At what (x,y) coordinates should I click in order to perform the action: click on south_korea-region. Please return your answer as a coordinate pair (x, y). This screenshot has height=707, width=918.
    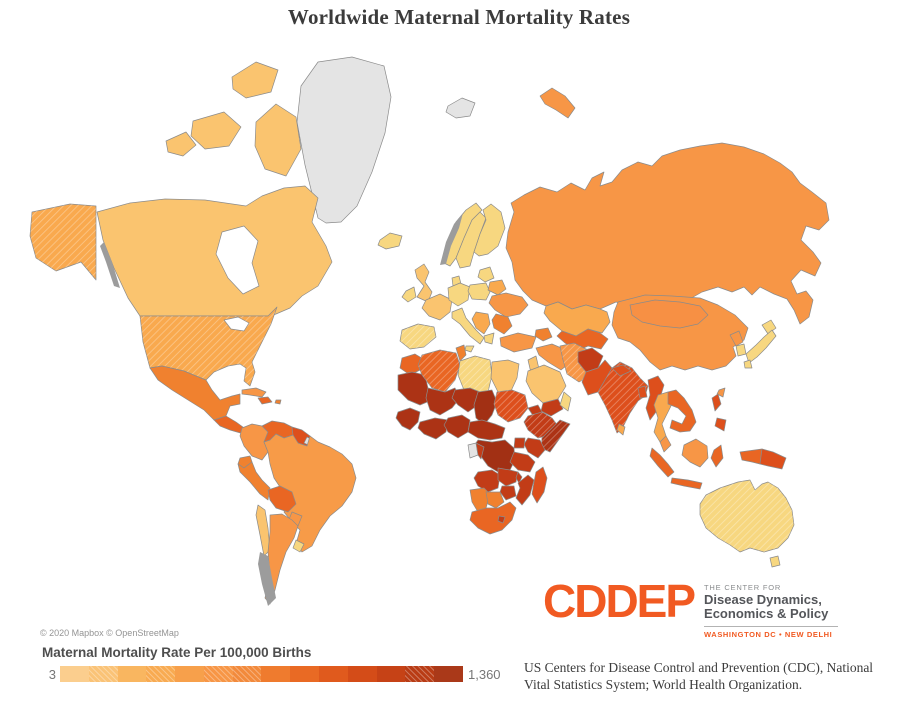
    Looking at the image, I should click on (741, 350).